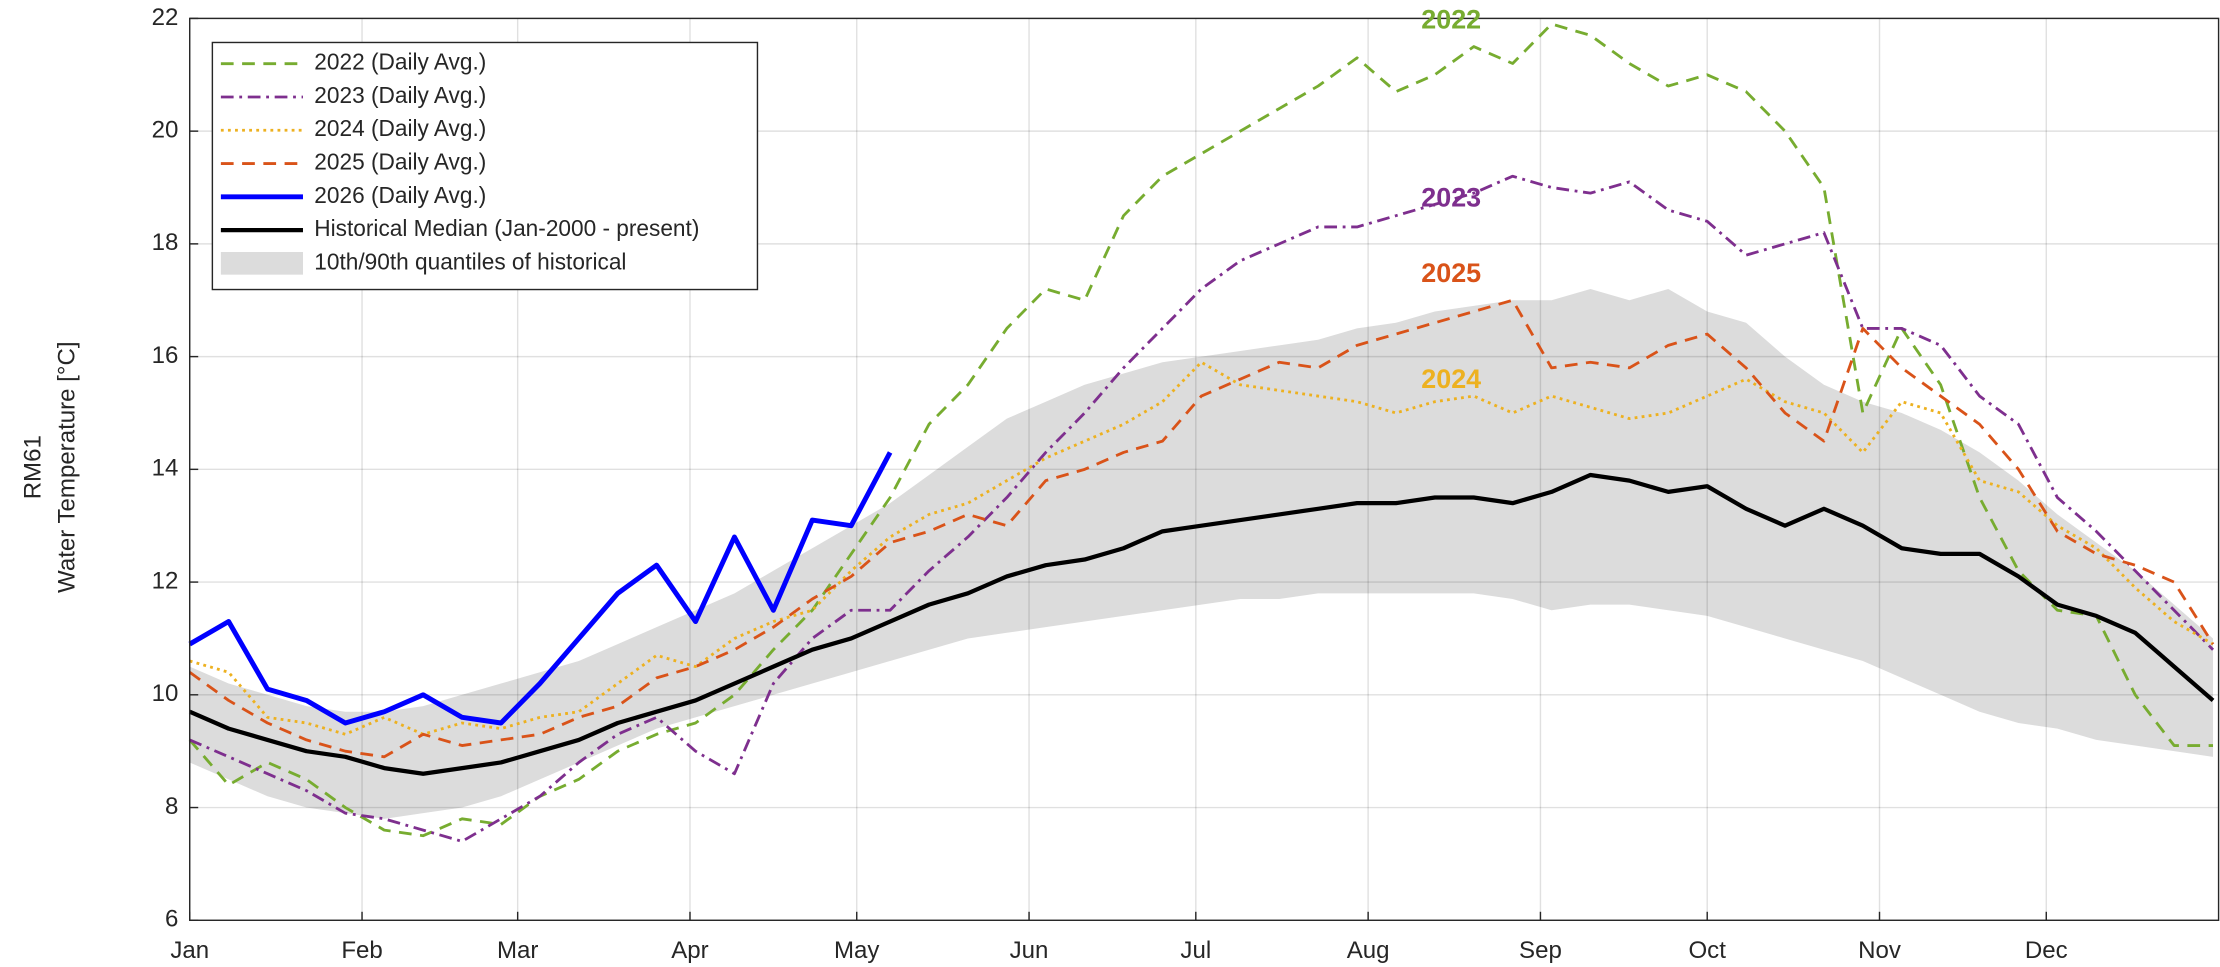 The height and width of the screenshot is (967, 2220). Describe the element at coordinates (856, 950) in the screenshot. I see `x-tick-label: May` at that location.